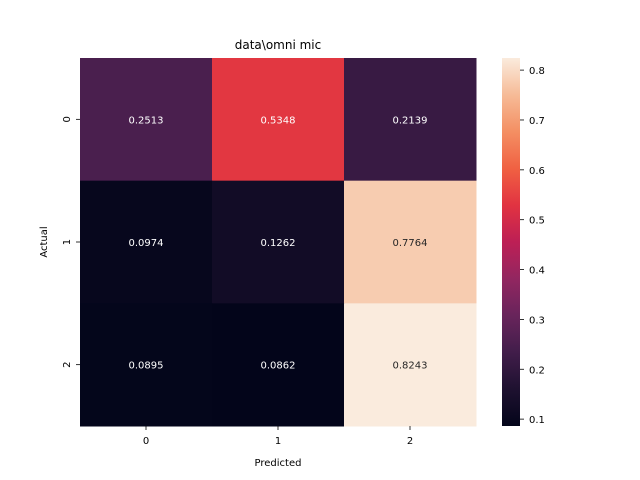 Image resolution: width=640 pixels, height=480 pixels. I want to click on cell-value-label-1-0: 0.0974, so click(146, 243).